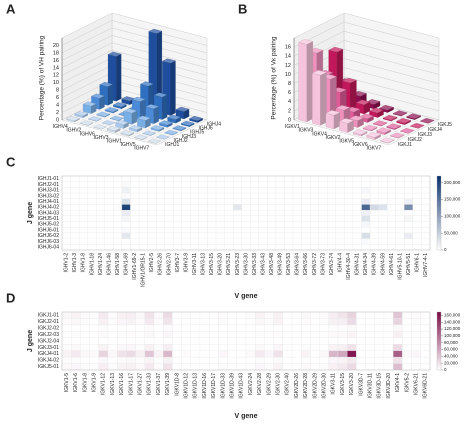 The image size is (474, 424). Describe the element at coordinates (255, 264) in the screenshot. I see `x-tick-label: IGHV3-33` at that location.